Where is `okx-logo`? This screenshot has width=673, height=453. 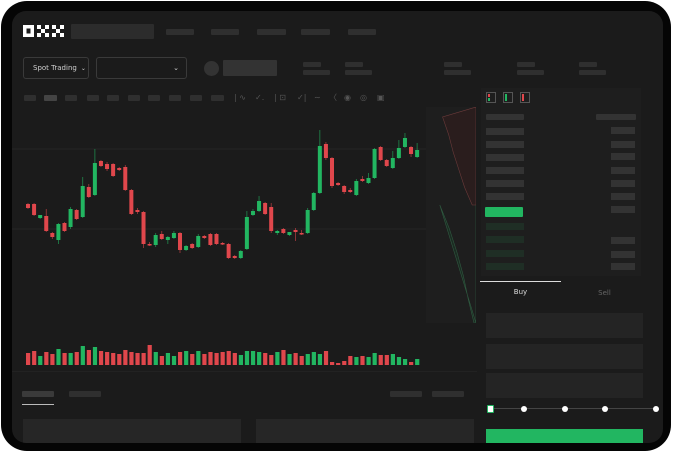 okx-logo is located at coordinates (43, 31).